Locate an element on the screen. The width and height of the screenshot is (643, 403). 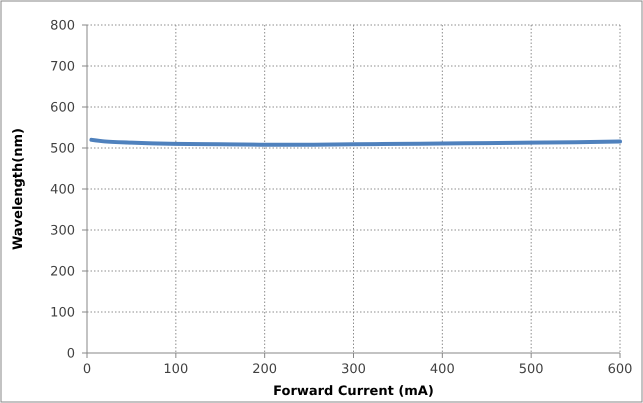
x-tick-label: 200 is located at coordinates (265, 369).